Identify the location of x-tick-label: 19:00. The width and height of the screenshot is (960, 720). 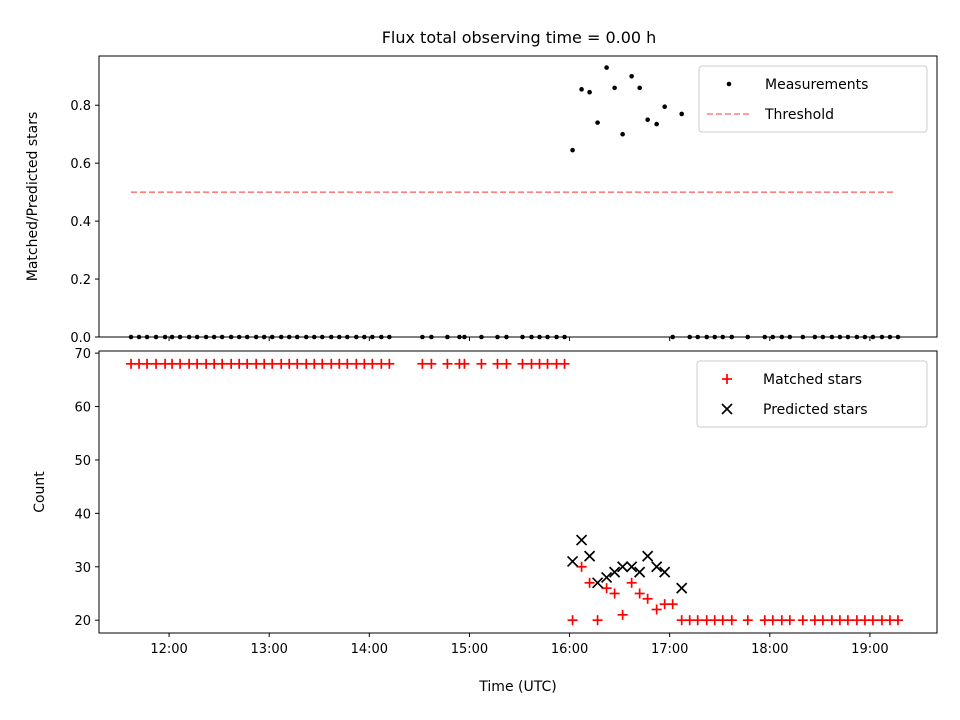
(869, 649).